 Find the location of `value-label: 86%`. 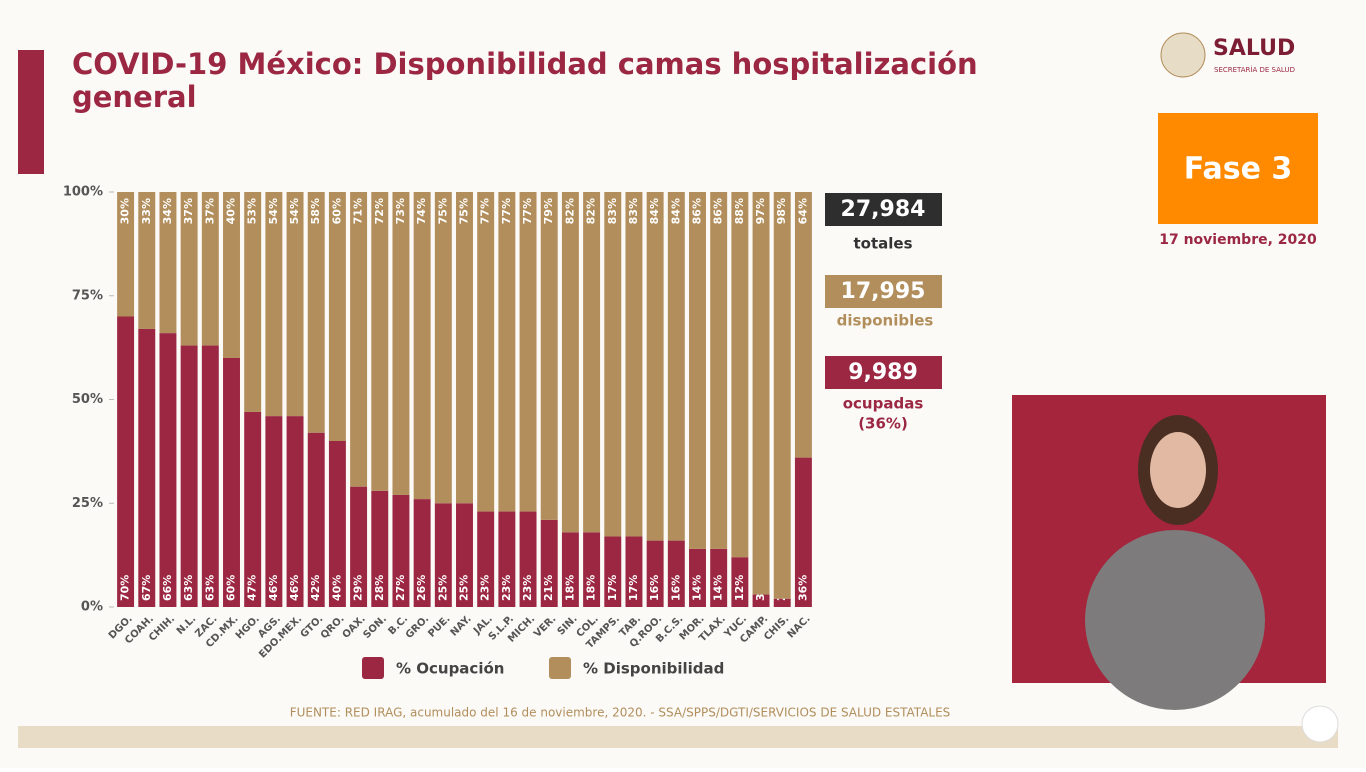

value-label: 86% is located at coordinates (697, 211).